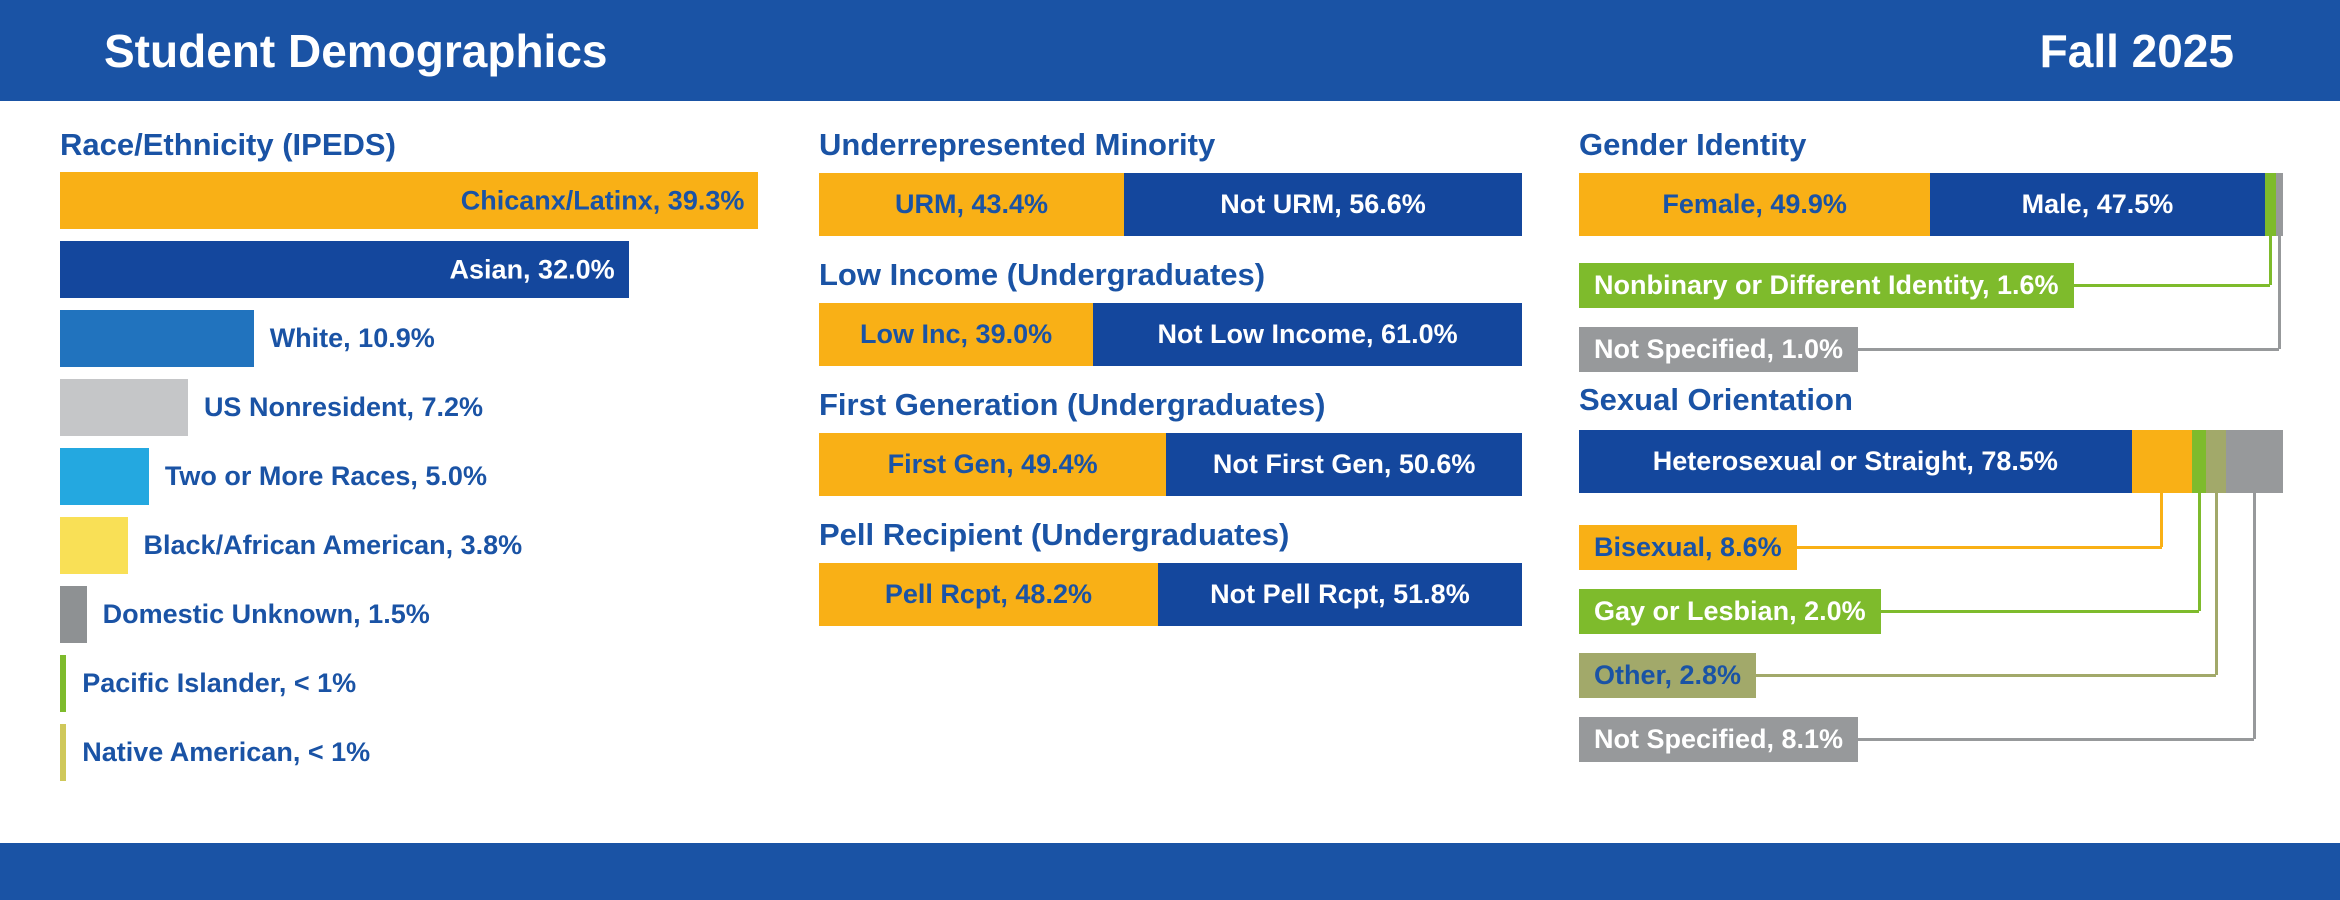 The width and height of the screenshot is (2340, 900). What do you see at coordinates (343, 407) in the screenshot?
I see `race-bar-label: US Nonresident, 7.2%` at bounding box center [343, 407].